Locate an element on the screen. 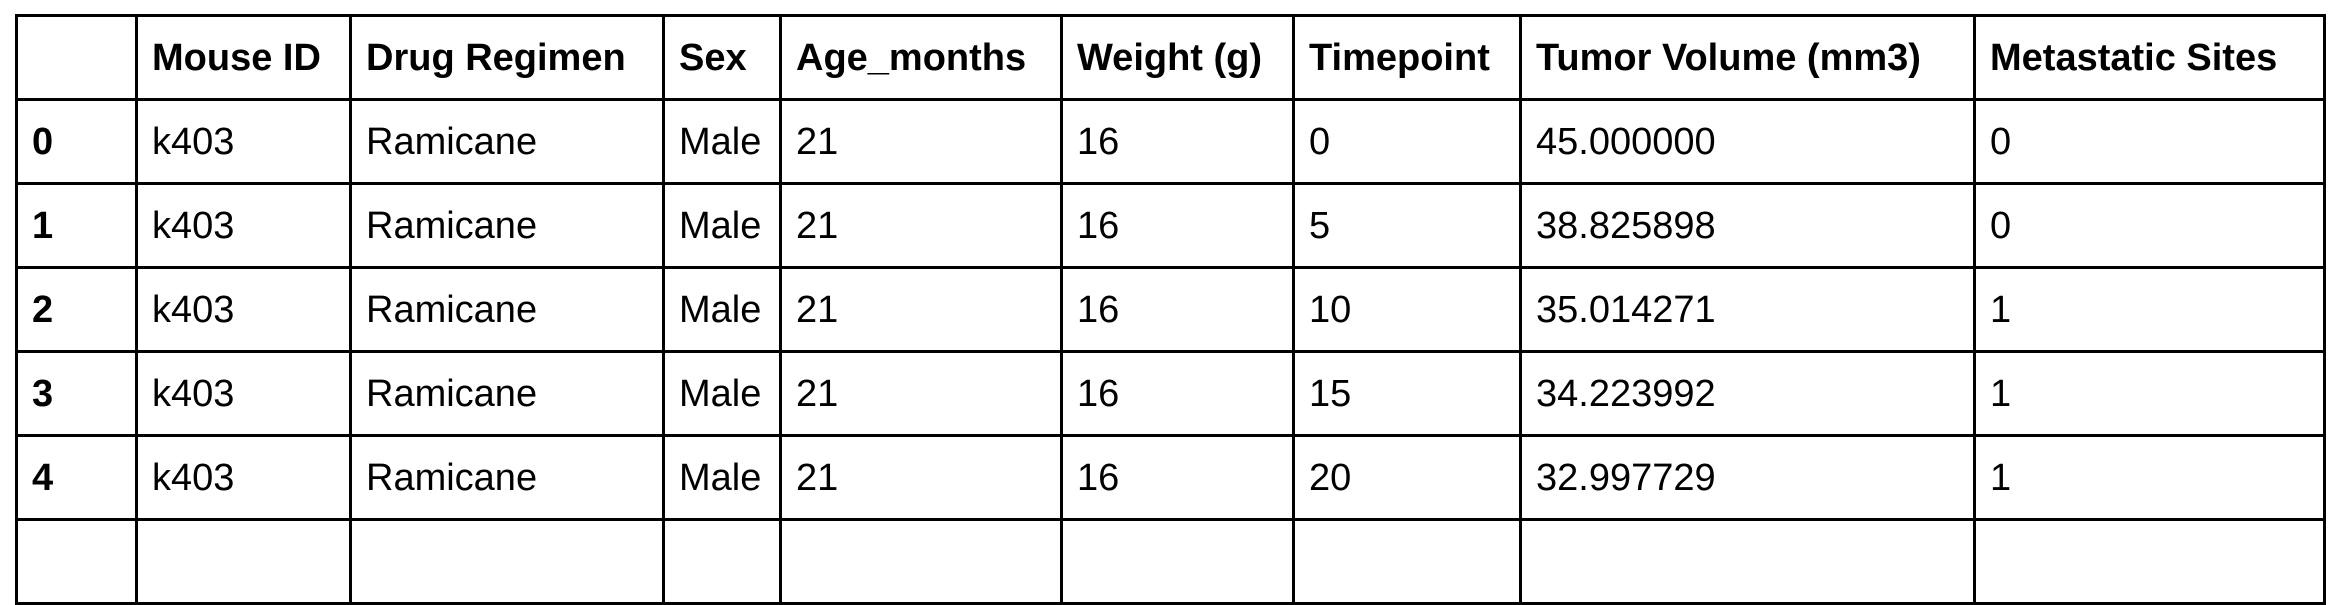 Image resolution: width=2328 pixels, height=605 pixels. cell-weight is located at coordinates (1177, 561).